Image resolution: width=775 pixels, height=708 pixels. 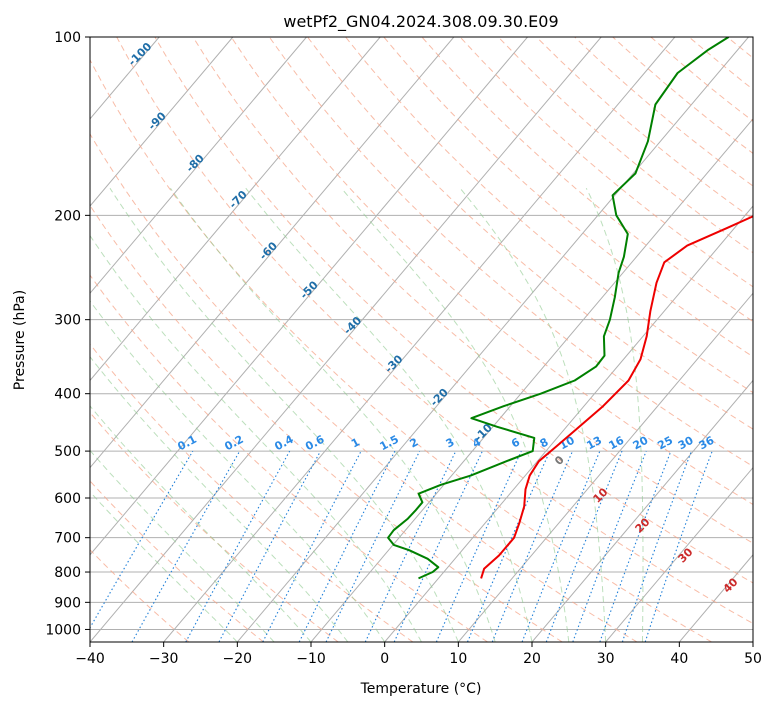 What do you see at coordinates (753, 659) in the screenshot?
I see `x-tick-label-9: 50` at bounding box center [753, 659].